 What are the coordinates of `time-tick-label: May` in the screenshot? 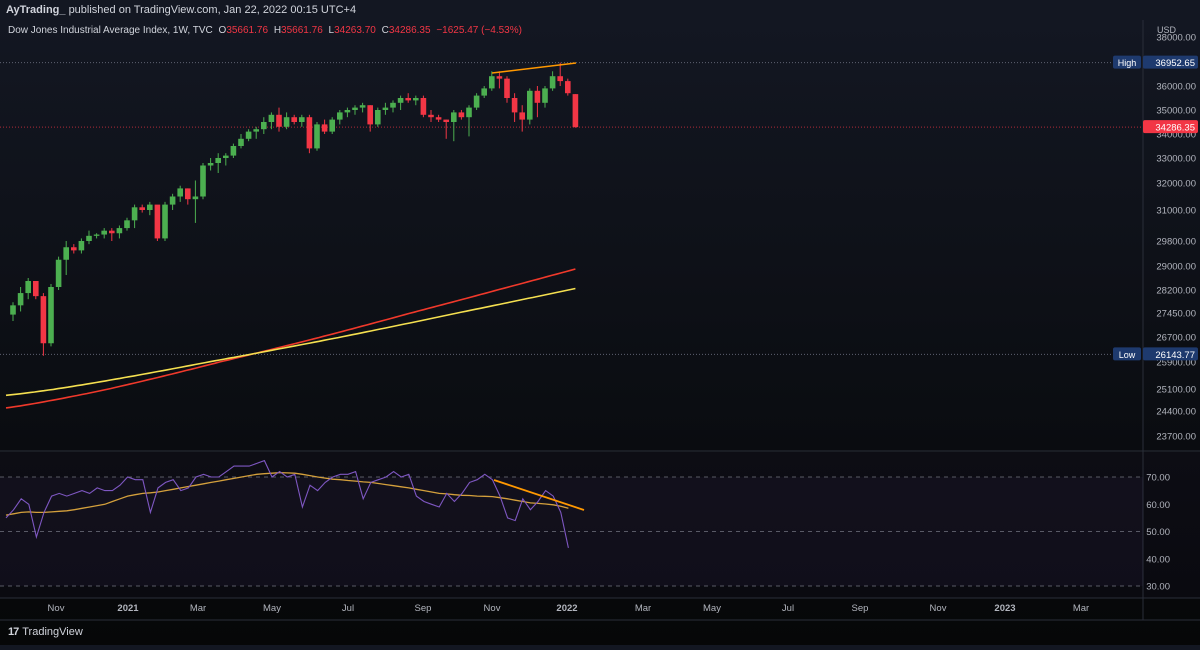 It's located at (712, 608).